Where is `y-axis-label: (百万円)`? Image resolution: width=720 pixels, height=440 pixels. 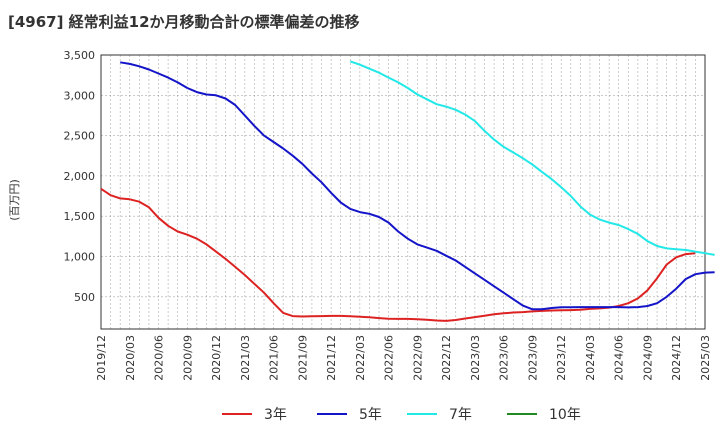
y-axis-label: (百万円) is located at coordinates (14, 200).